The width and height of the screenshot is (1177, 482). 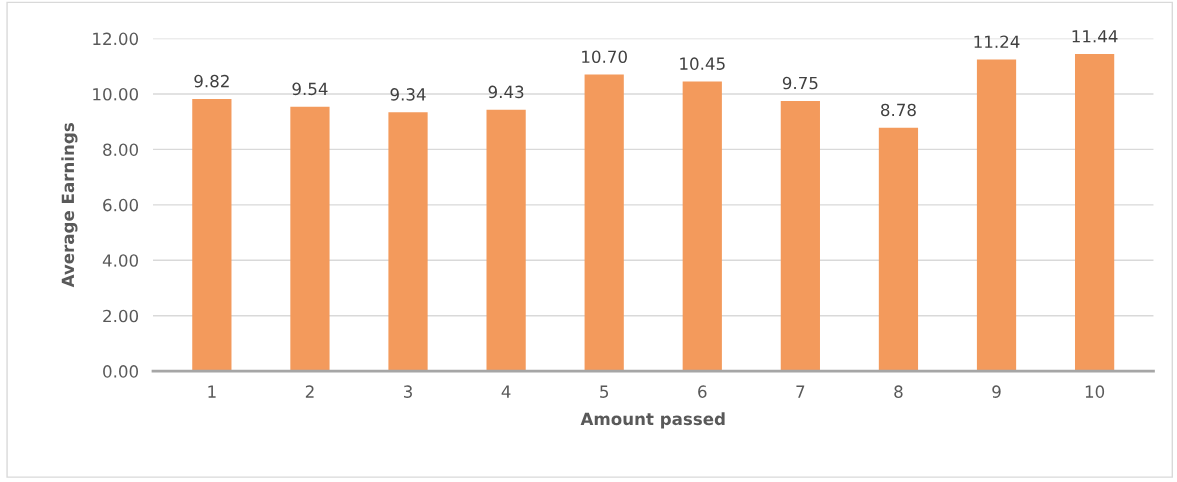 I want to click on y-tick-label: 6.00, so click(x=121, y=205).